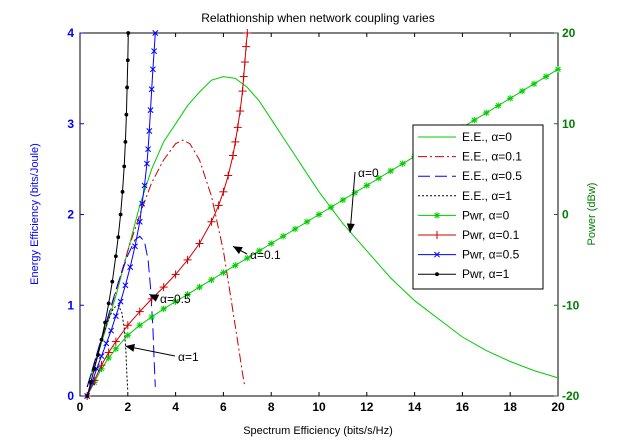 The image size is (618, 445). What do you see at coordinates (170, 299) in the screenshot?
I see `annotation-alpha-0-5: α=0.5` at bounding box center [170, 299].